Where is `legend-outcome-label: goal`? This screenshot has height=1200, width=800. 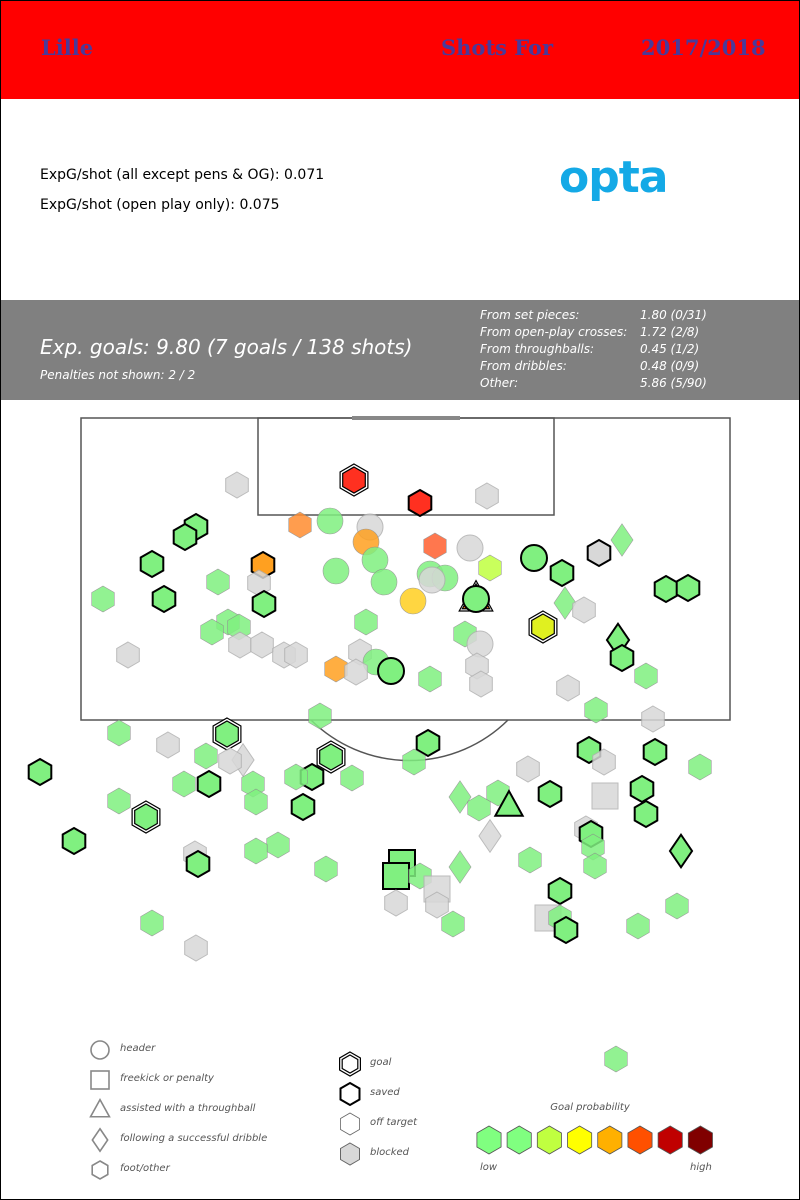 legend-outcome-label: goal is located at coordinates (381, 1062).